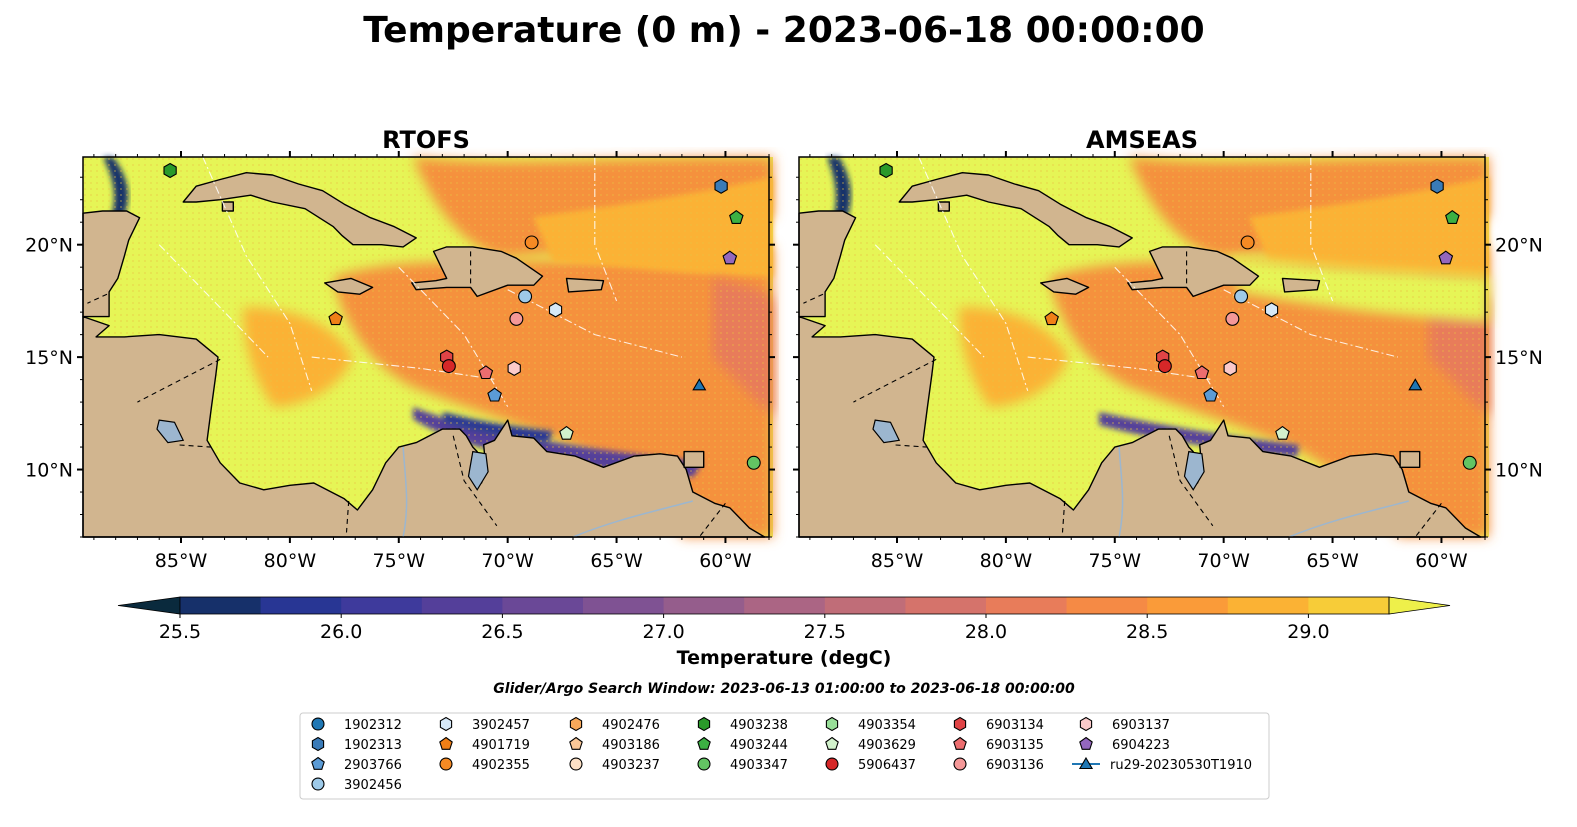 This screenshot has width=1577, height=827. Describe the element at coordinates (887, 765) in the screenshot. I see `legend-label: 5906437` at that location.